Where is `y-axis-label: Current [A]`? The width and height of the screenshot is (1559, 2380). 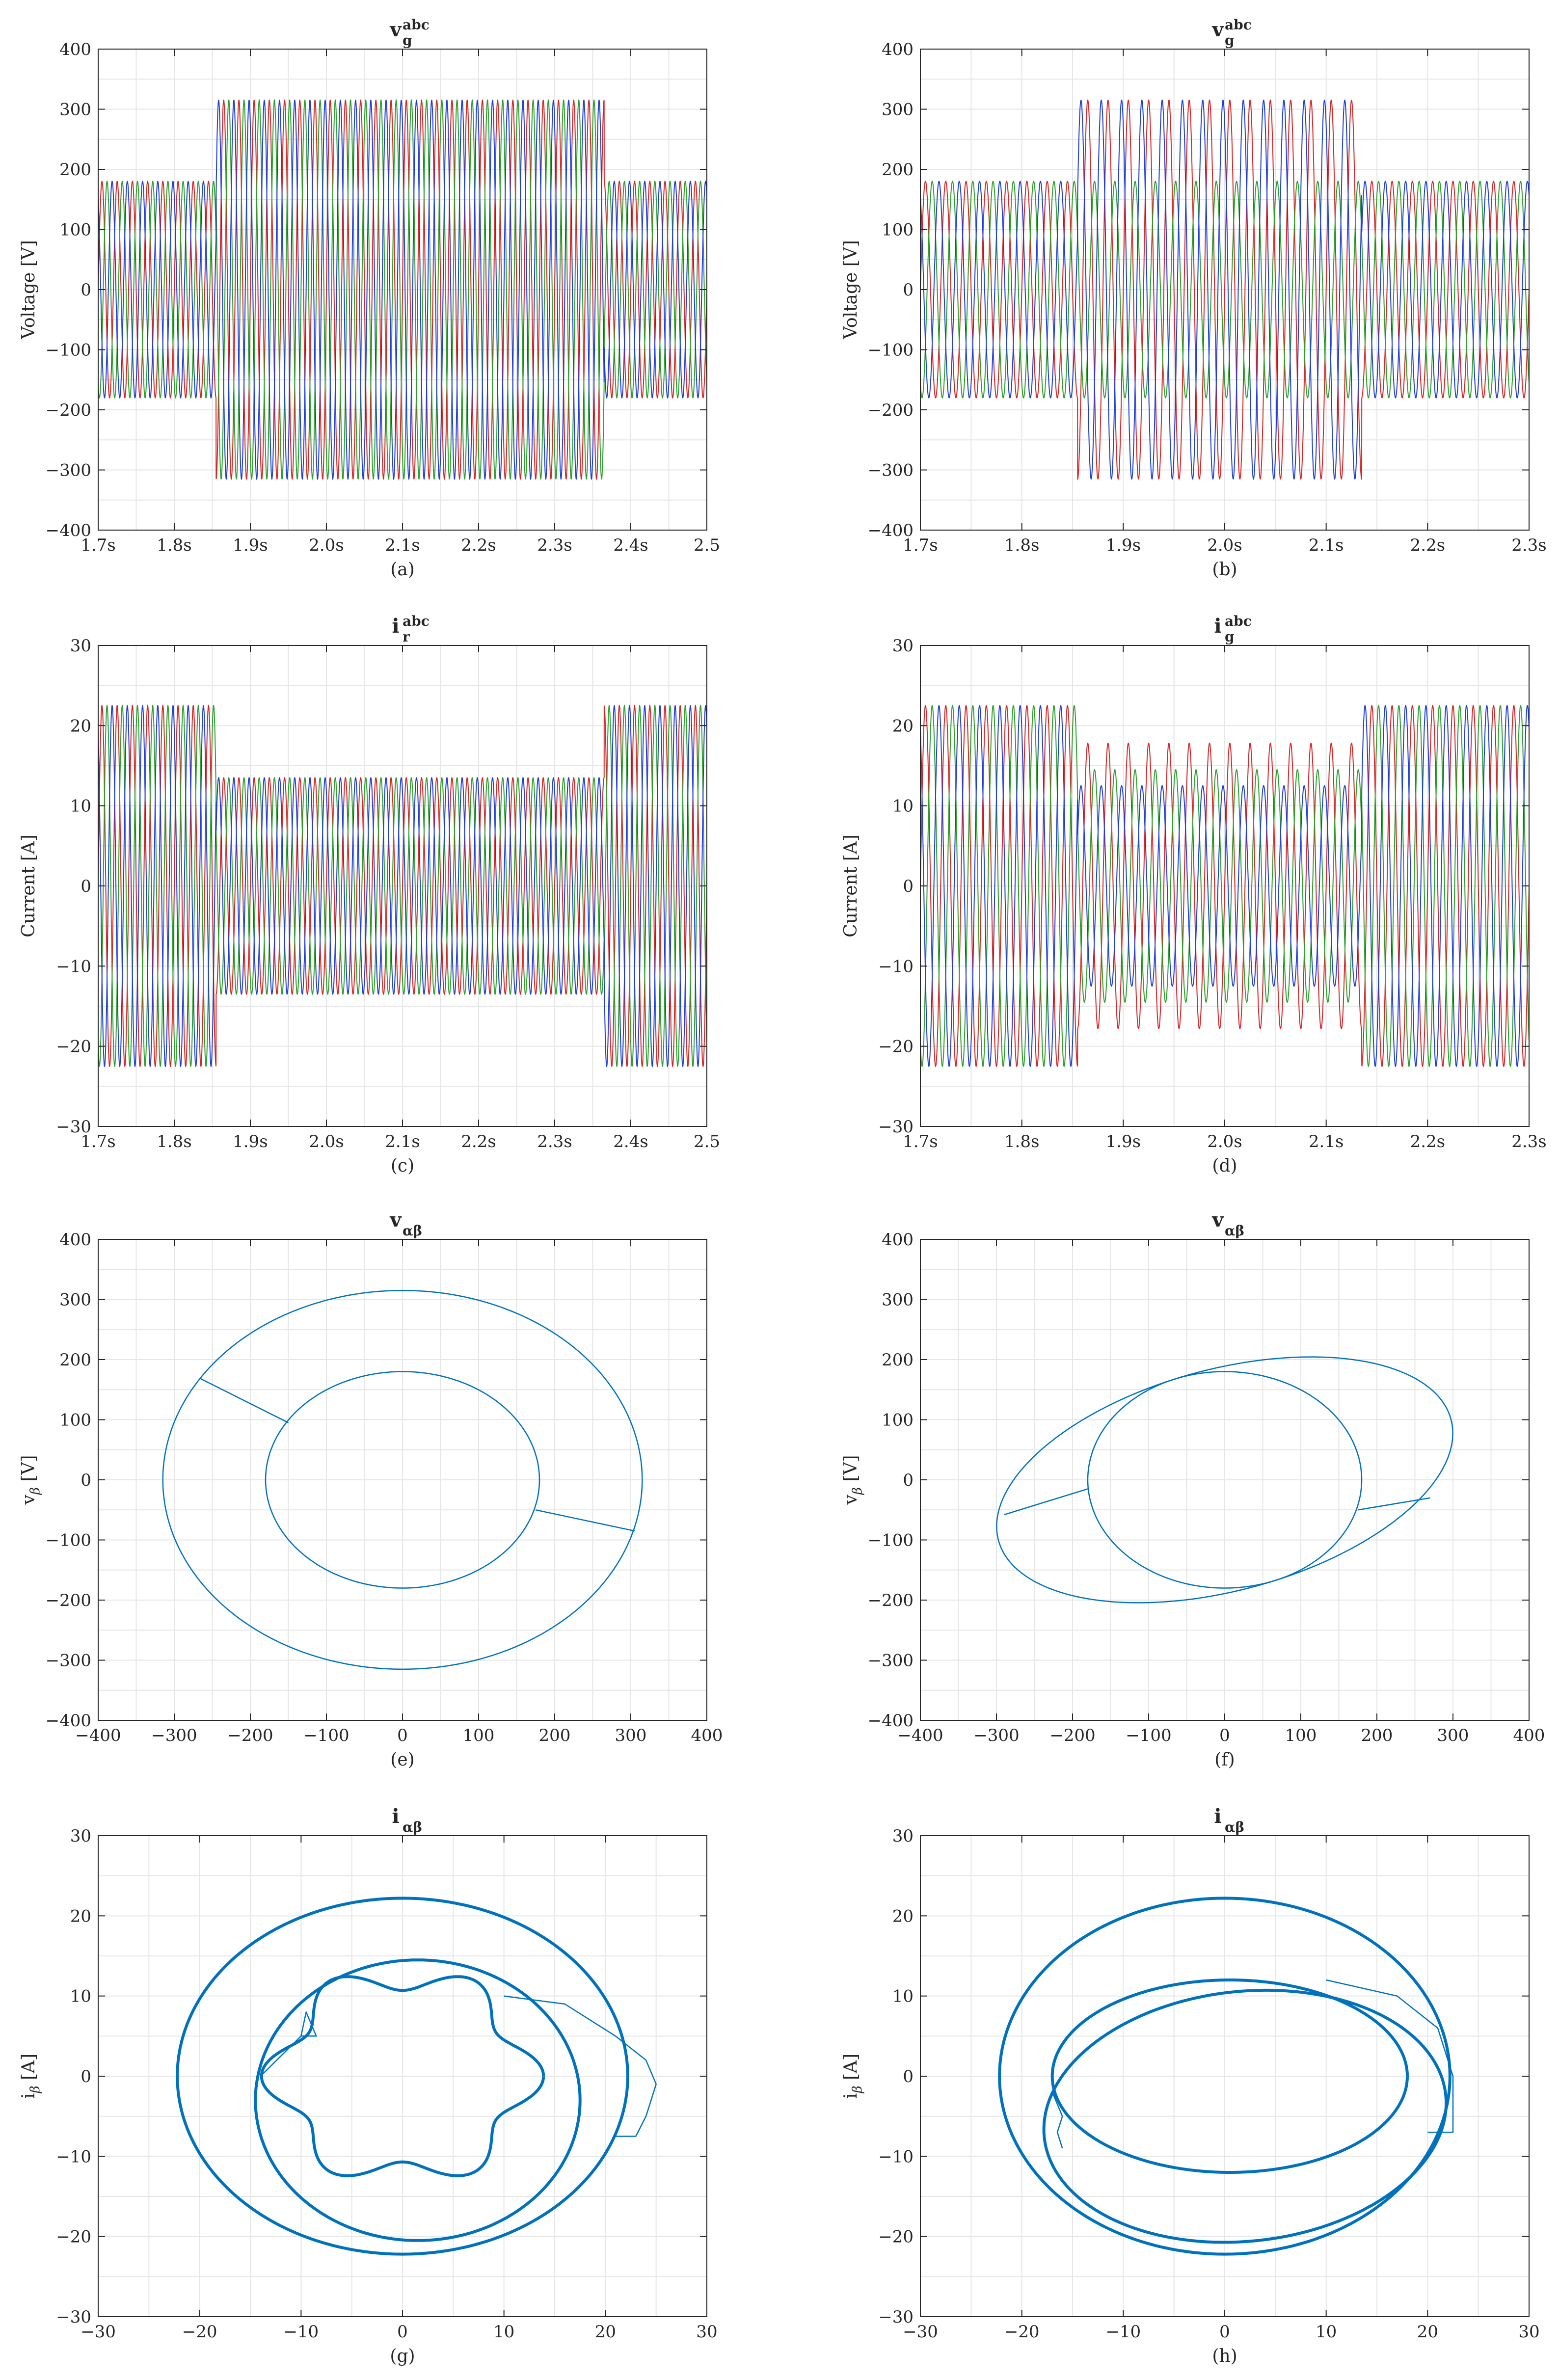 y-axis-label: Current [A] is located at coordinates (851, 885).